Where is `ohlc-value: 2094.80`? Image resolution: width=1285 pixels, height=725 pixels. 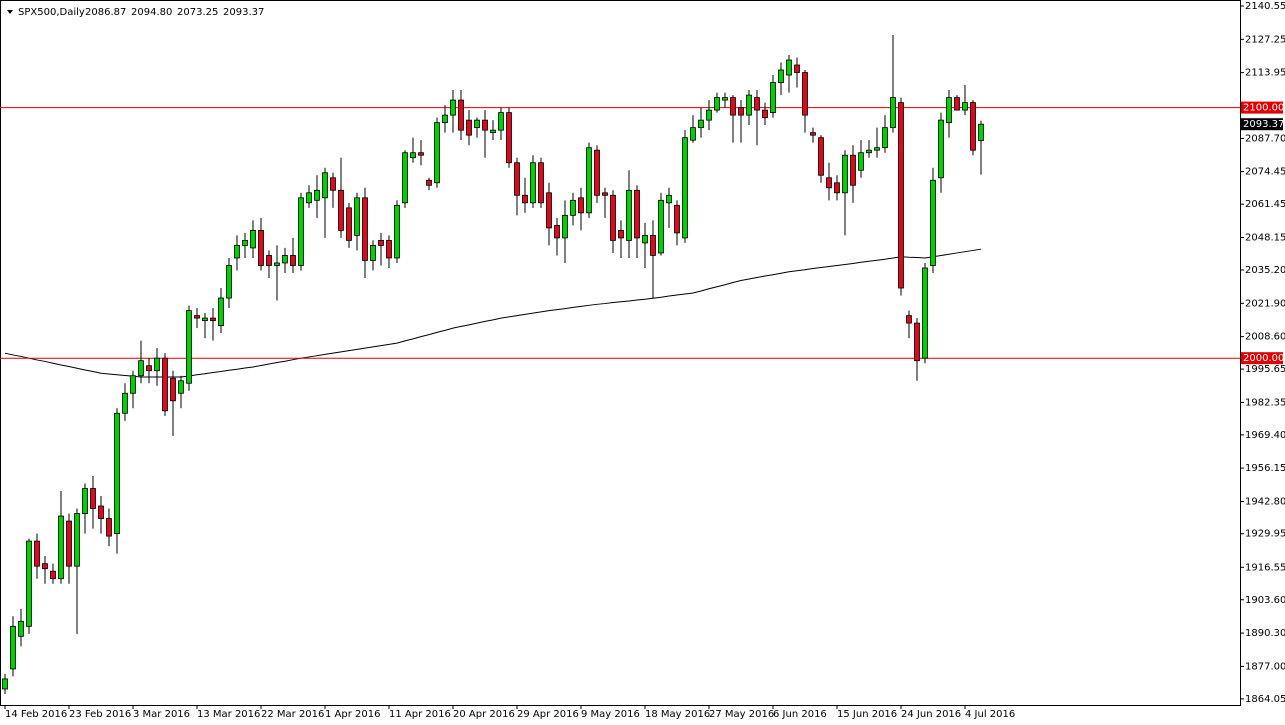 ohlc-value: 2094.80 is located at coordinates (151, 12).